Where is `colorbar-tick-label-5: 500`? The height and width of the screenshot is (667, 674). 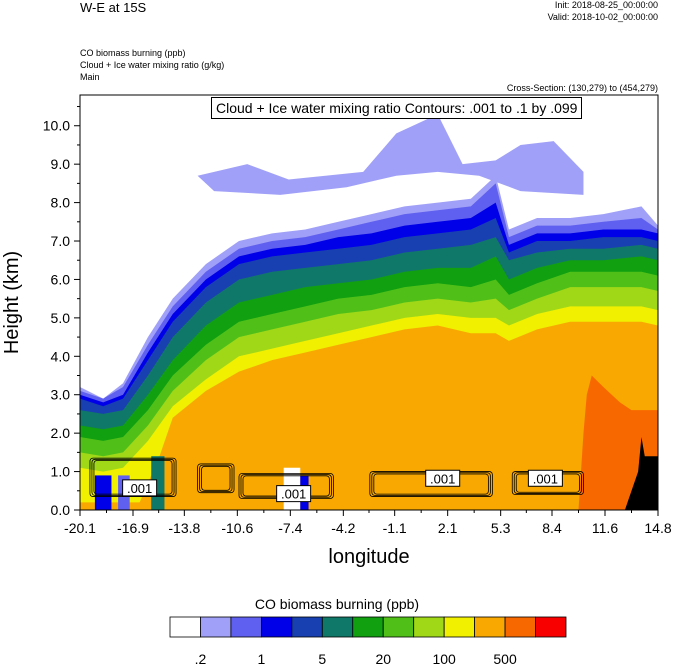 colorbar-tick-label-5: 500 is located at coordinates (505, 659).